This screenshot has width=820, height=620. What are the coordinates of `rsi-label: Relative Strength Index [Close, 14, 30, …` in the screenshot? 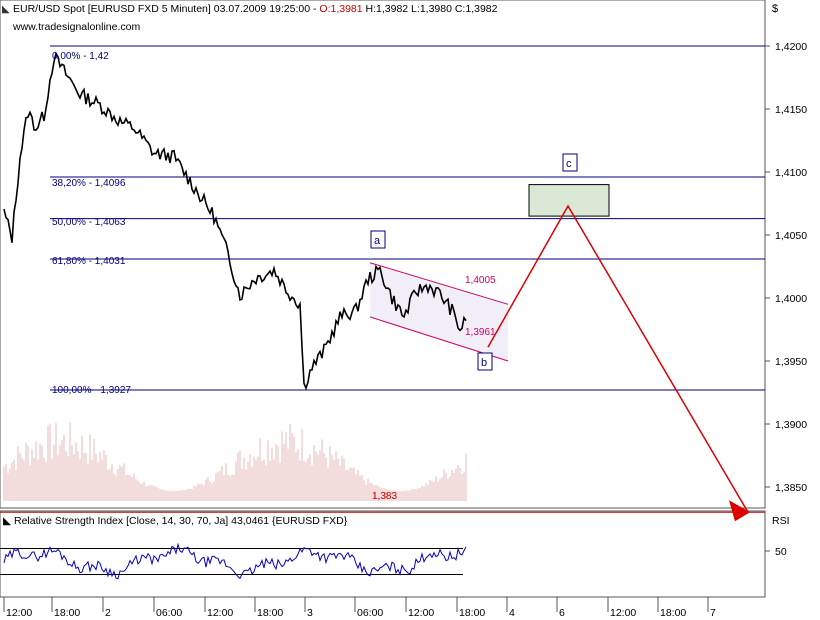 It's located at (181, 521).